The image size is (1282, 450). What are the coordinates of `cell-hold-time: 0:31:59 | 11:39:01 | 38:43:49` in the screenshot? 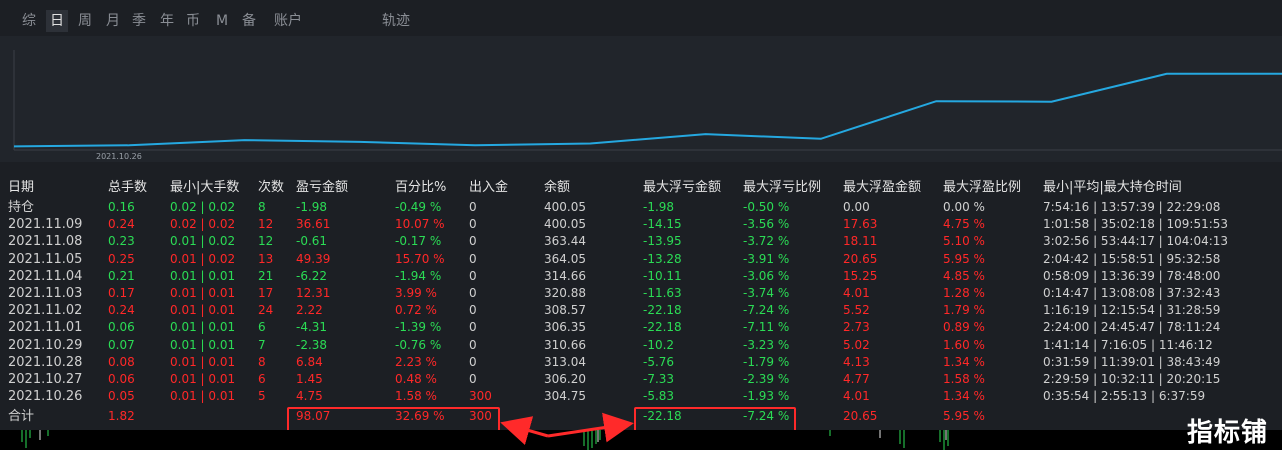 It's located at (1132, 361).